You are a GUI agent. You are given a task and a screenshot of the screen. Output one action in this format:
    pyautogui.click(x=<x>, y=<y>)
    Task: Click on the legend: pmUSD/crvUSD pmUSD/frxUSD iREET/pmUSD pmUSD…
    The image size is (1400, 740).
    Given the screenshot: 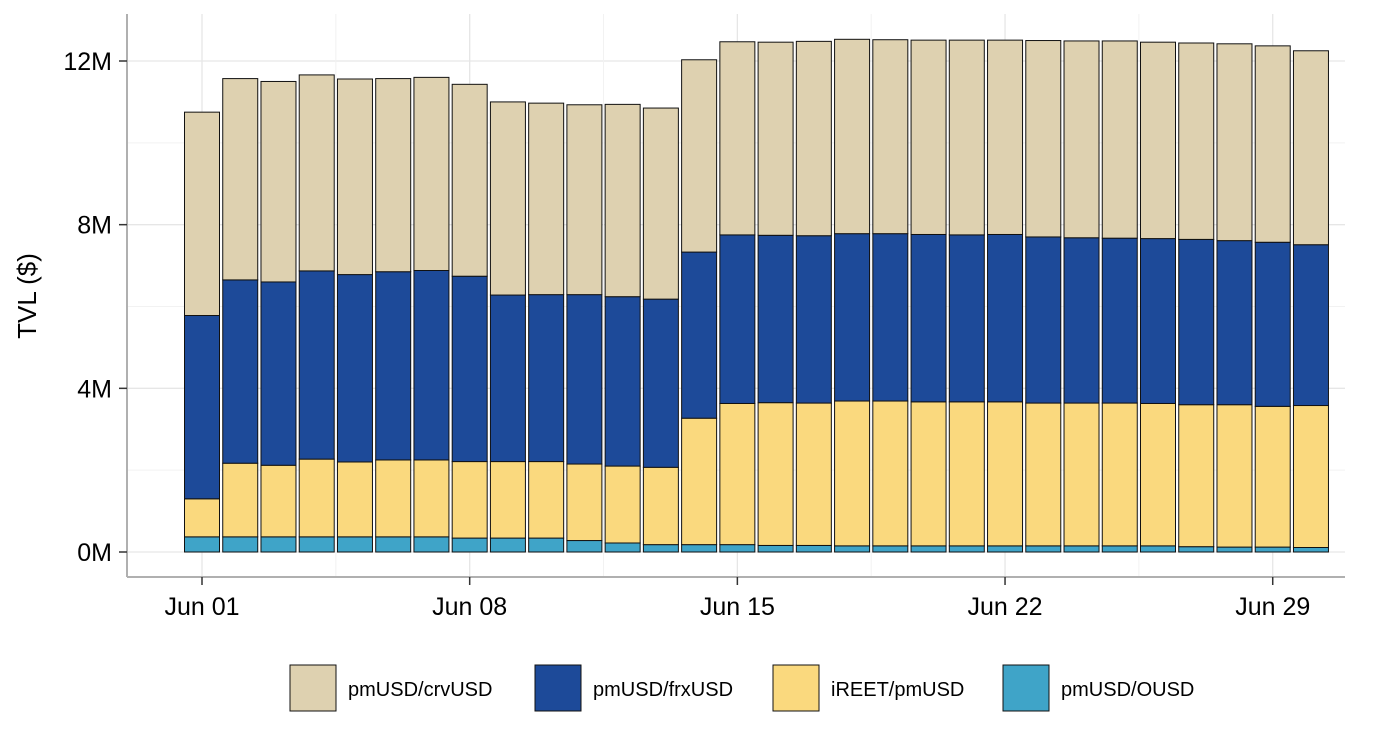 What is the action you would take?
    pyautogui.click(x=741, y=688)
    